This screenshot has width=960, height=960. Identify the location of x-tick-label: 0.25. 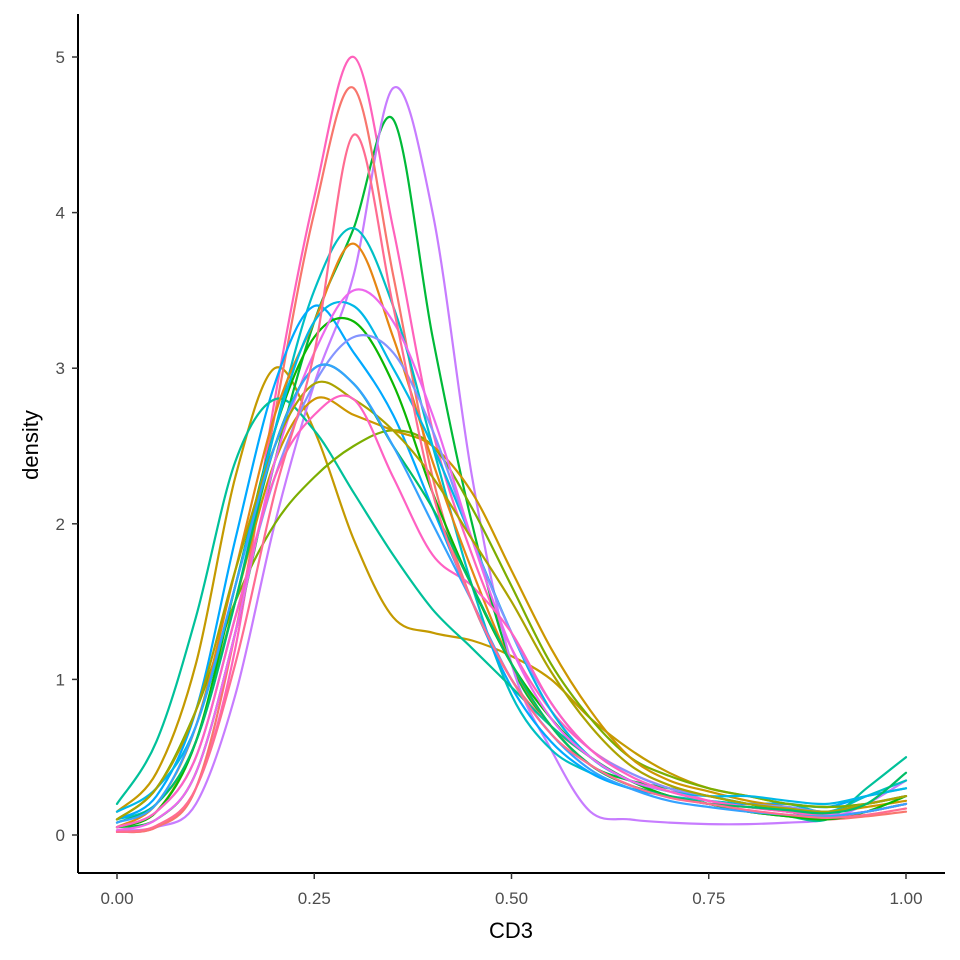
(314, 898).